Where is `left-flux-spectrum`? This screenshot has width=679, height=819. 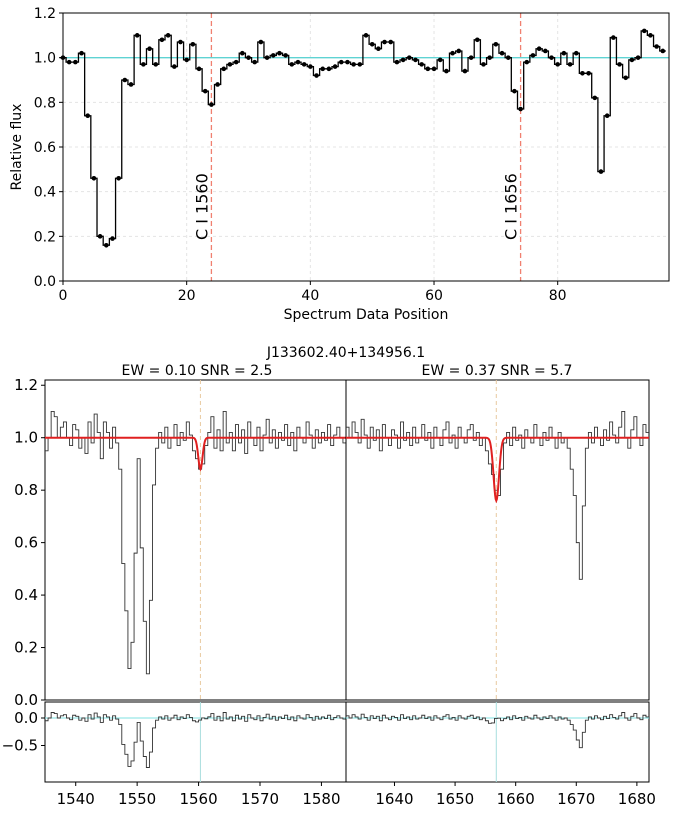 left-flux-spectrum is located at coordinates (195, 543).